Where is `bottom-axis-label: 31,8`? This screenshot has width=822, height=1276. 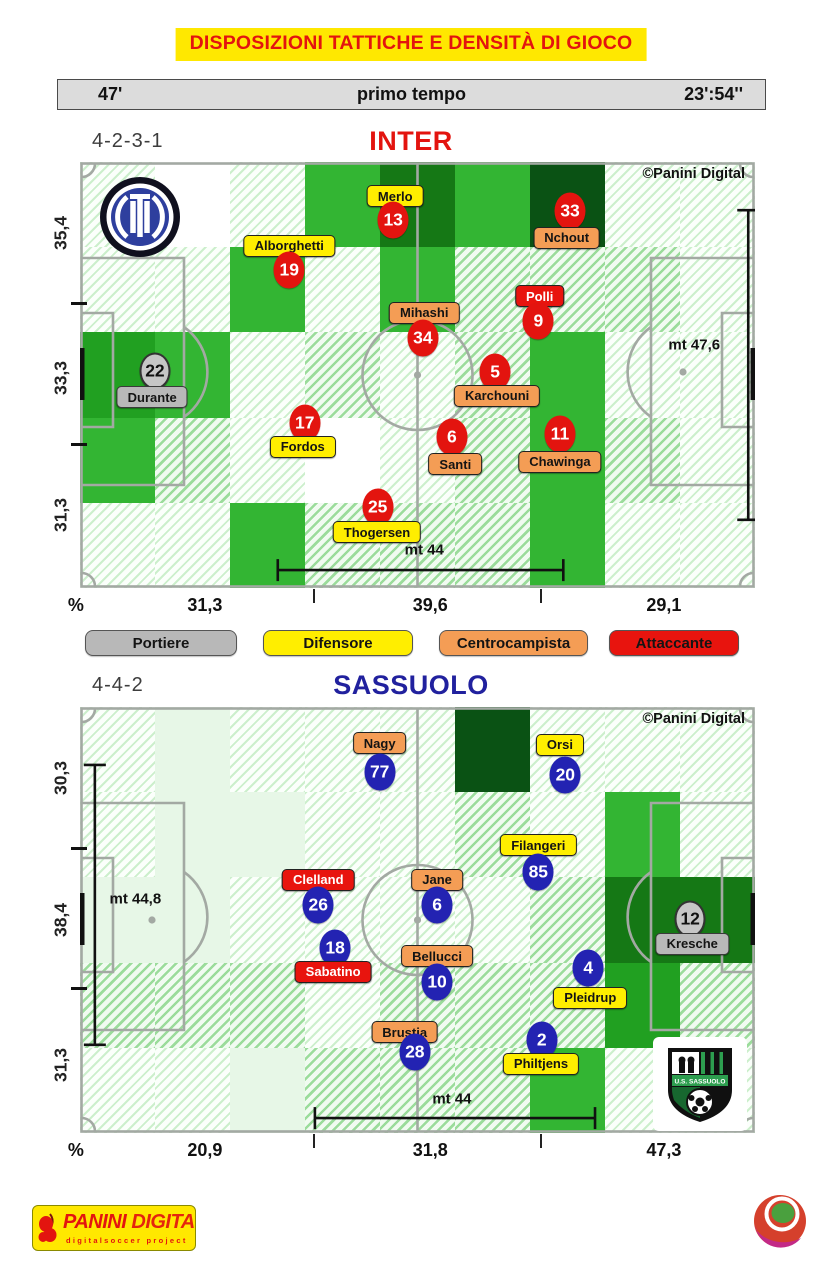 bottom-axis-label: 31,8 is located at coordinates (430, 1150).